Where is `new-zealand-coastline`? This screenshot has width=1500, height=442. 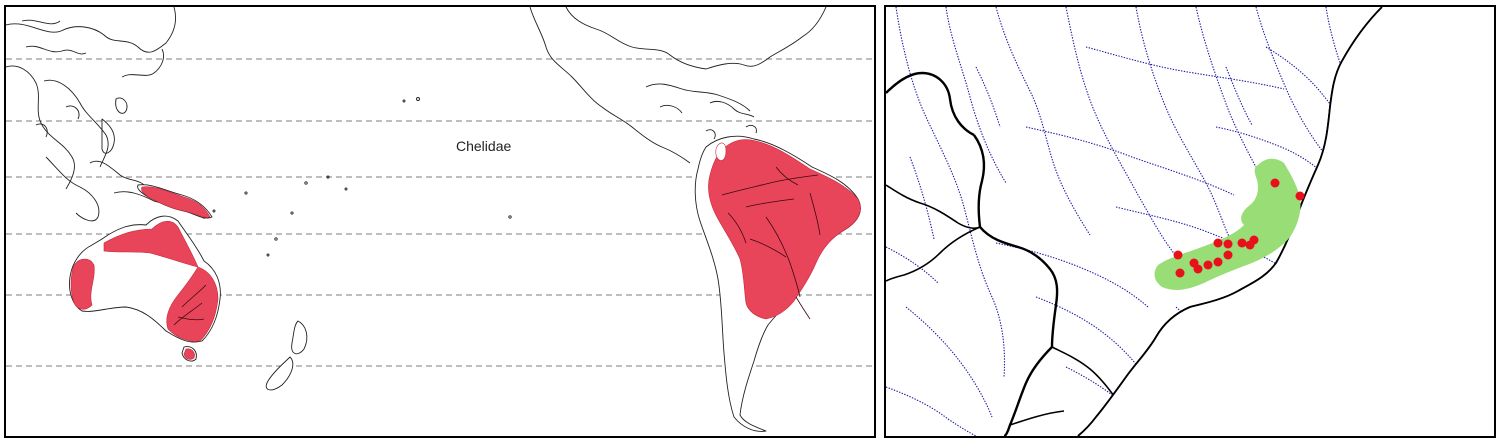 new-zealand-coastline is located at coordinates (299, 337).